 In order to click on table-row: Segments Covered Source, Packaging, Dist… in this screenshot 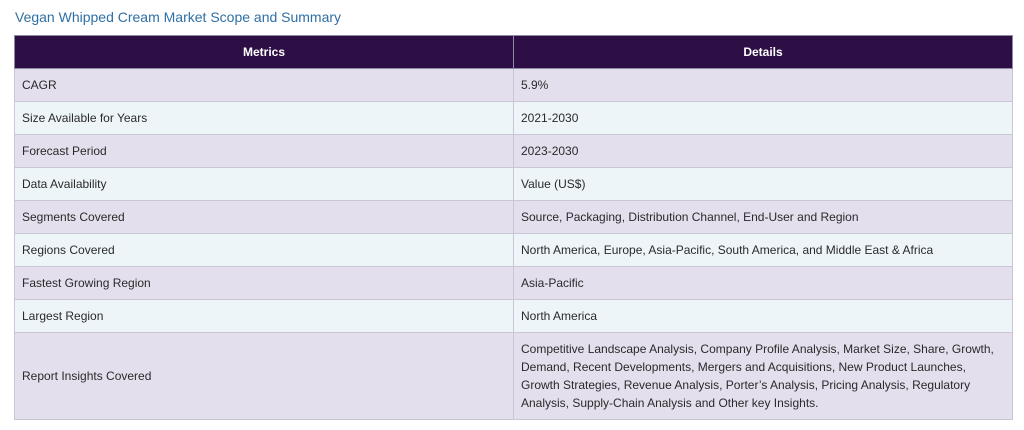, I will do `click(513, 217)`.